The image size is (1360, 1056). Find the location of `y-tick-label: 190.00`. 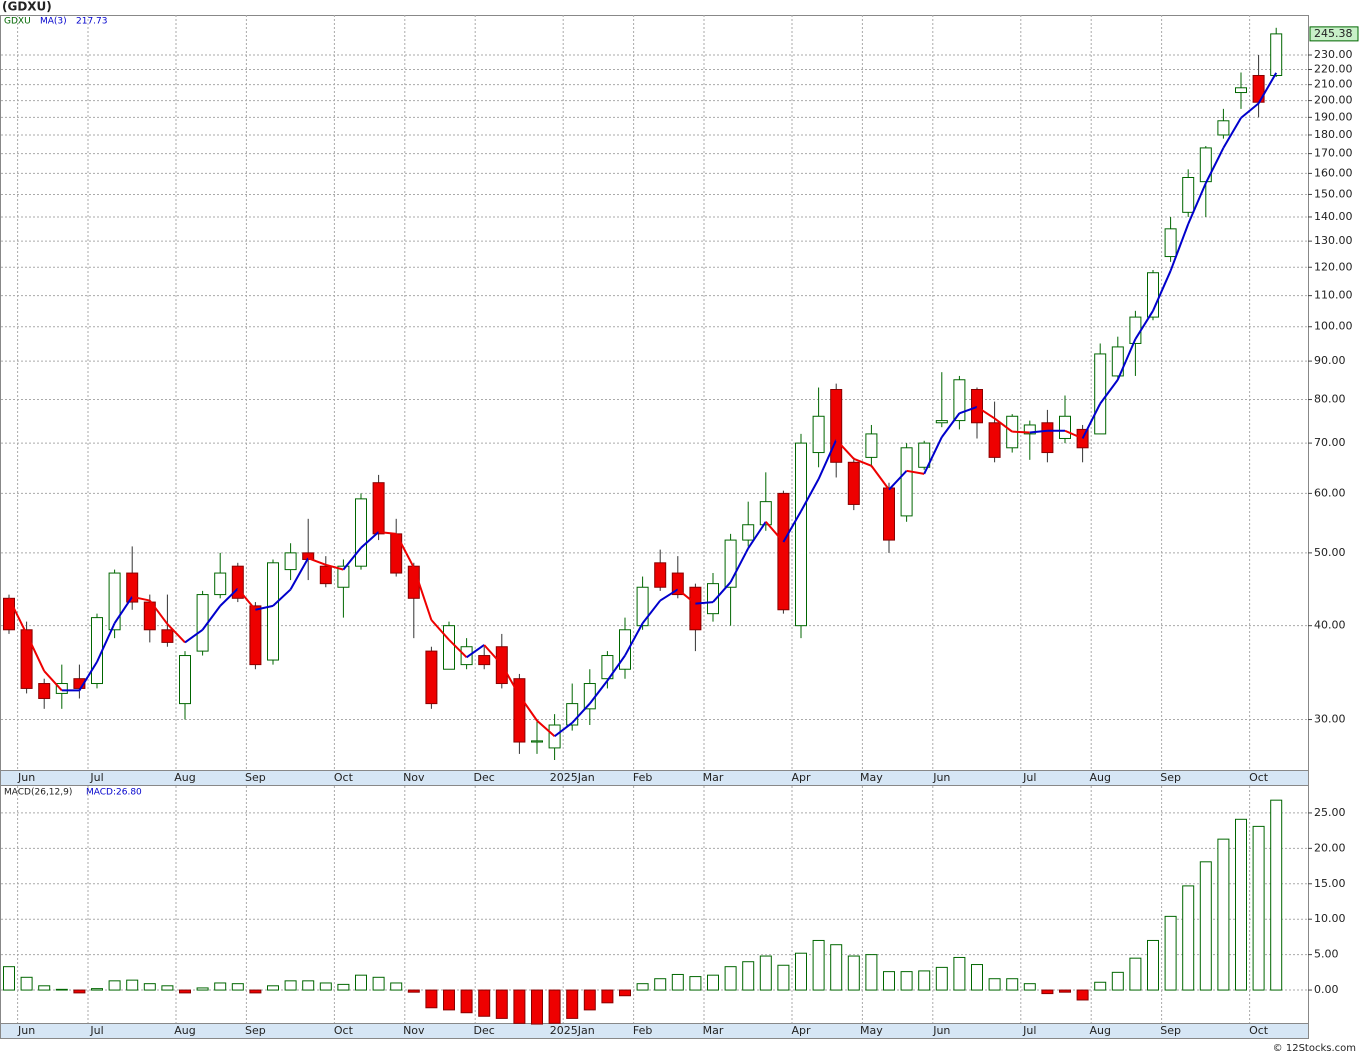

y-tick-label: 190.00 is located at coordinates (1333, 116).